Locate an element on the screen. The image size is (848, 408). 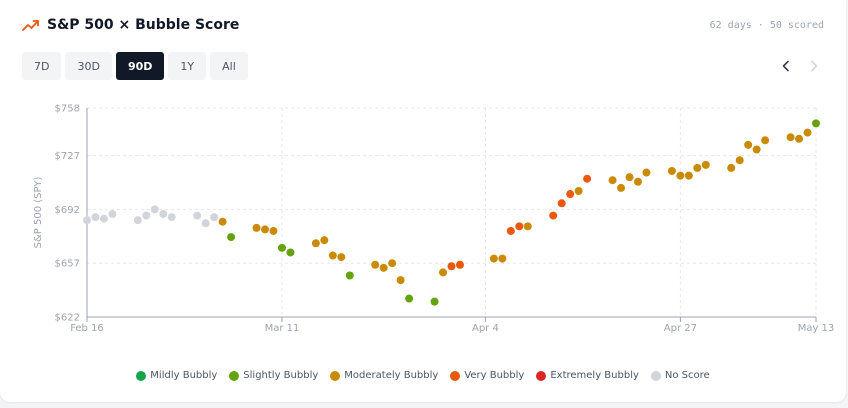
next-period-button is located at coordinates (814, 66).